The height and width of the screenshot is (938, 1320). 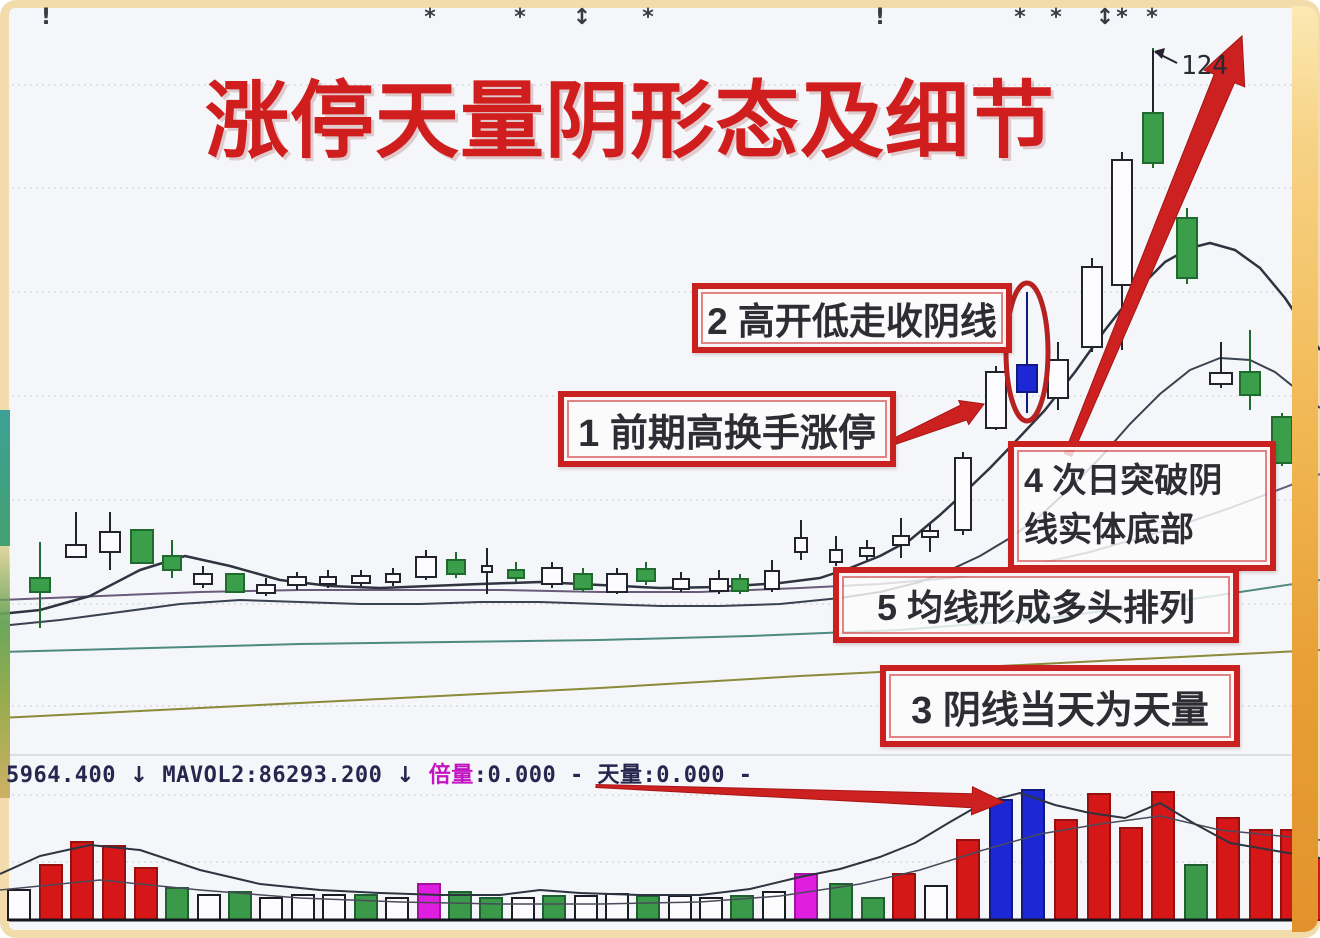 I want to click on volume-pointer-arrow, so click(x=800, y=799).